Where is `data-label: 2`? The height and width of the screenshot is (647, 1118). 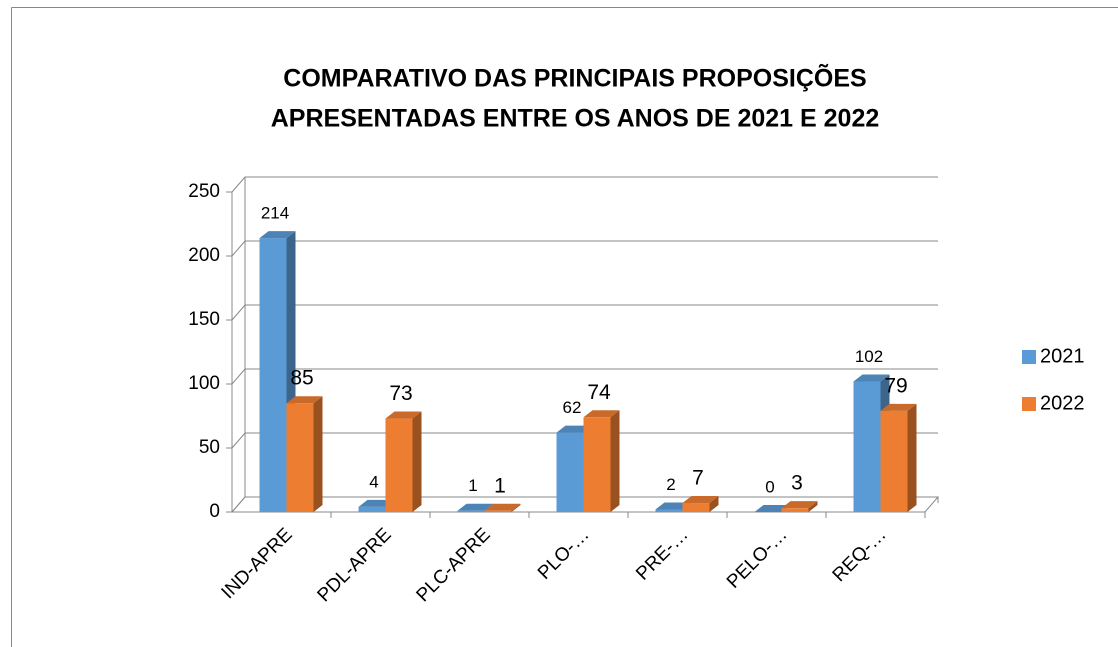
data-label: 2 is located at coordinates (670, 484).